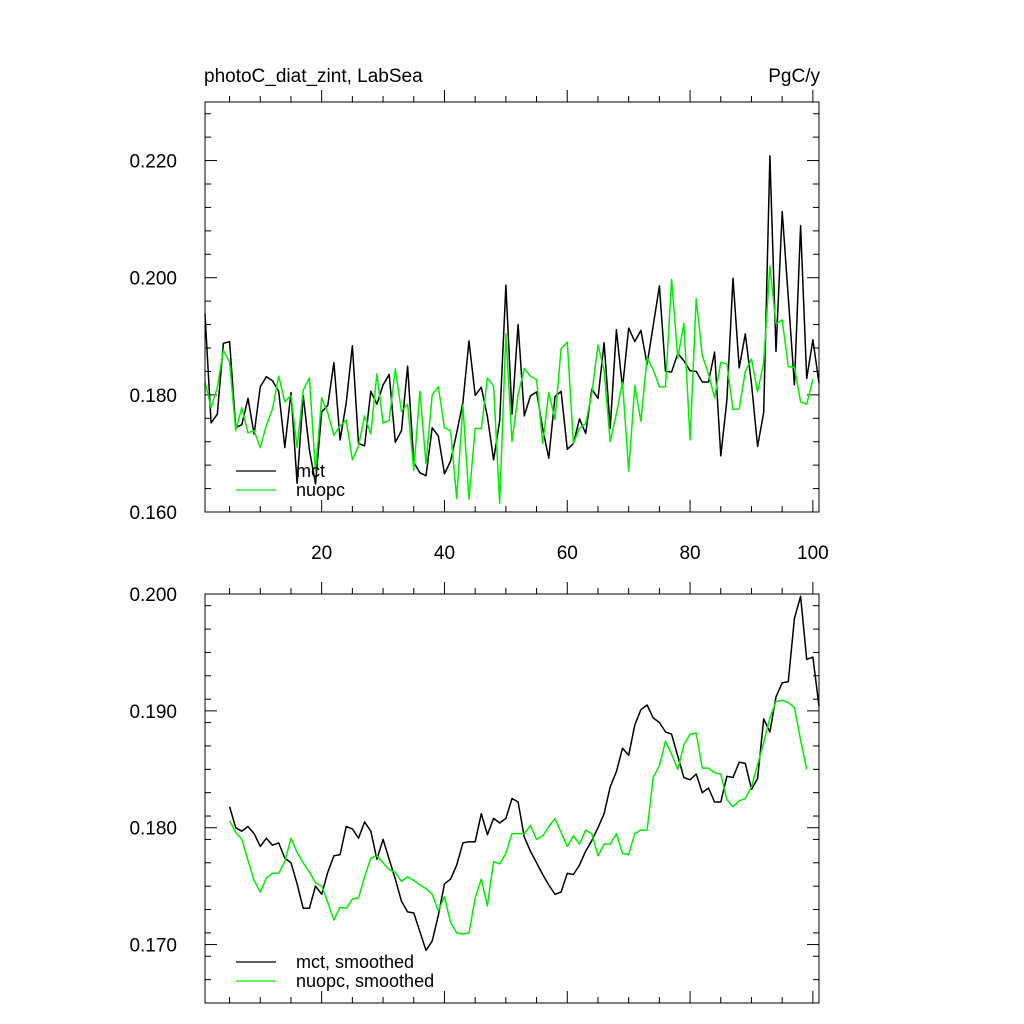  I want to click on legend-label-nuopc-smoothed: nuopc, smoothed, so click(365, 981).